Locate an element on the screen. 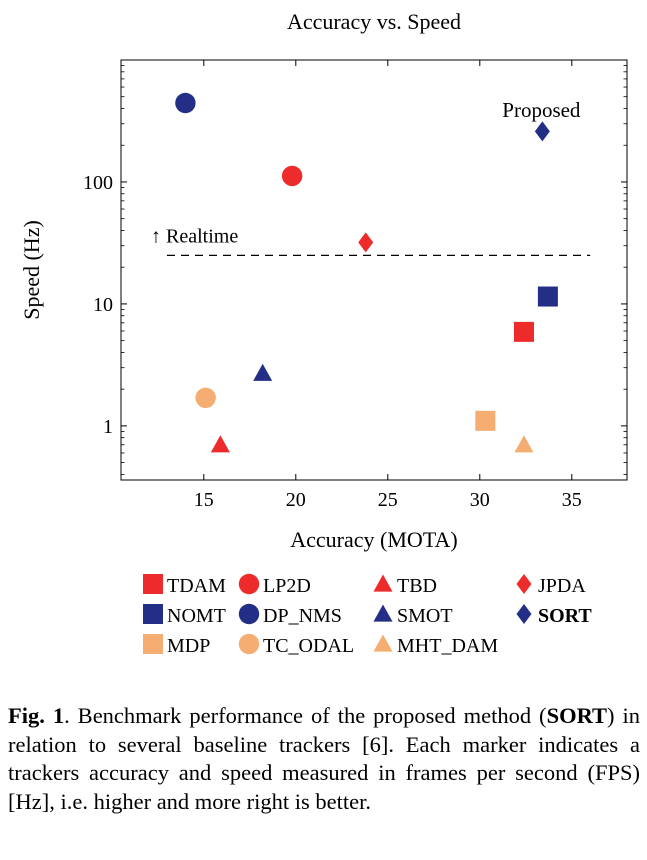 The width and height of the screenshot is (647, 860). legend-marker-sort is located at coordinates (524, 614).